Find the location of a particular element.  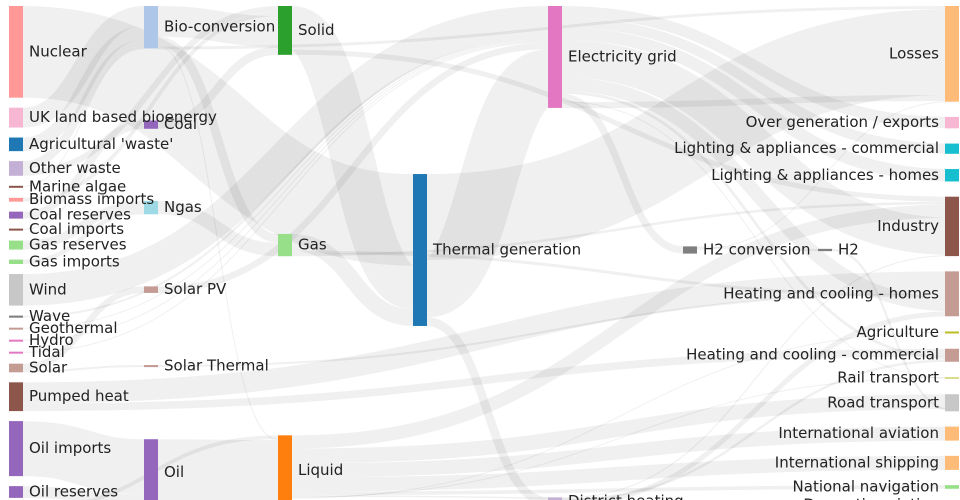

link-solar-to-solar-thermal is located at coordinates (83, 369).